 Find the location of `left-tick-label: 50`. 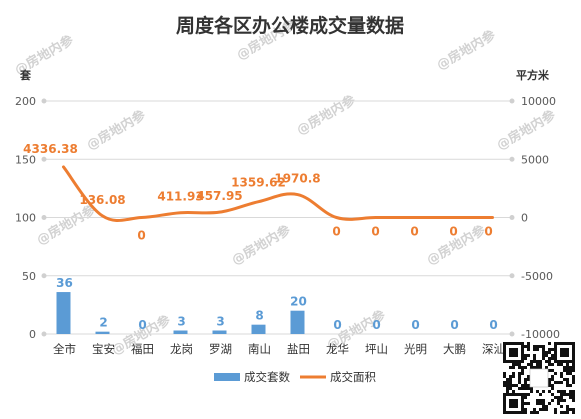

left-tick-label: 50 is located at coordinates (29, 276).